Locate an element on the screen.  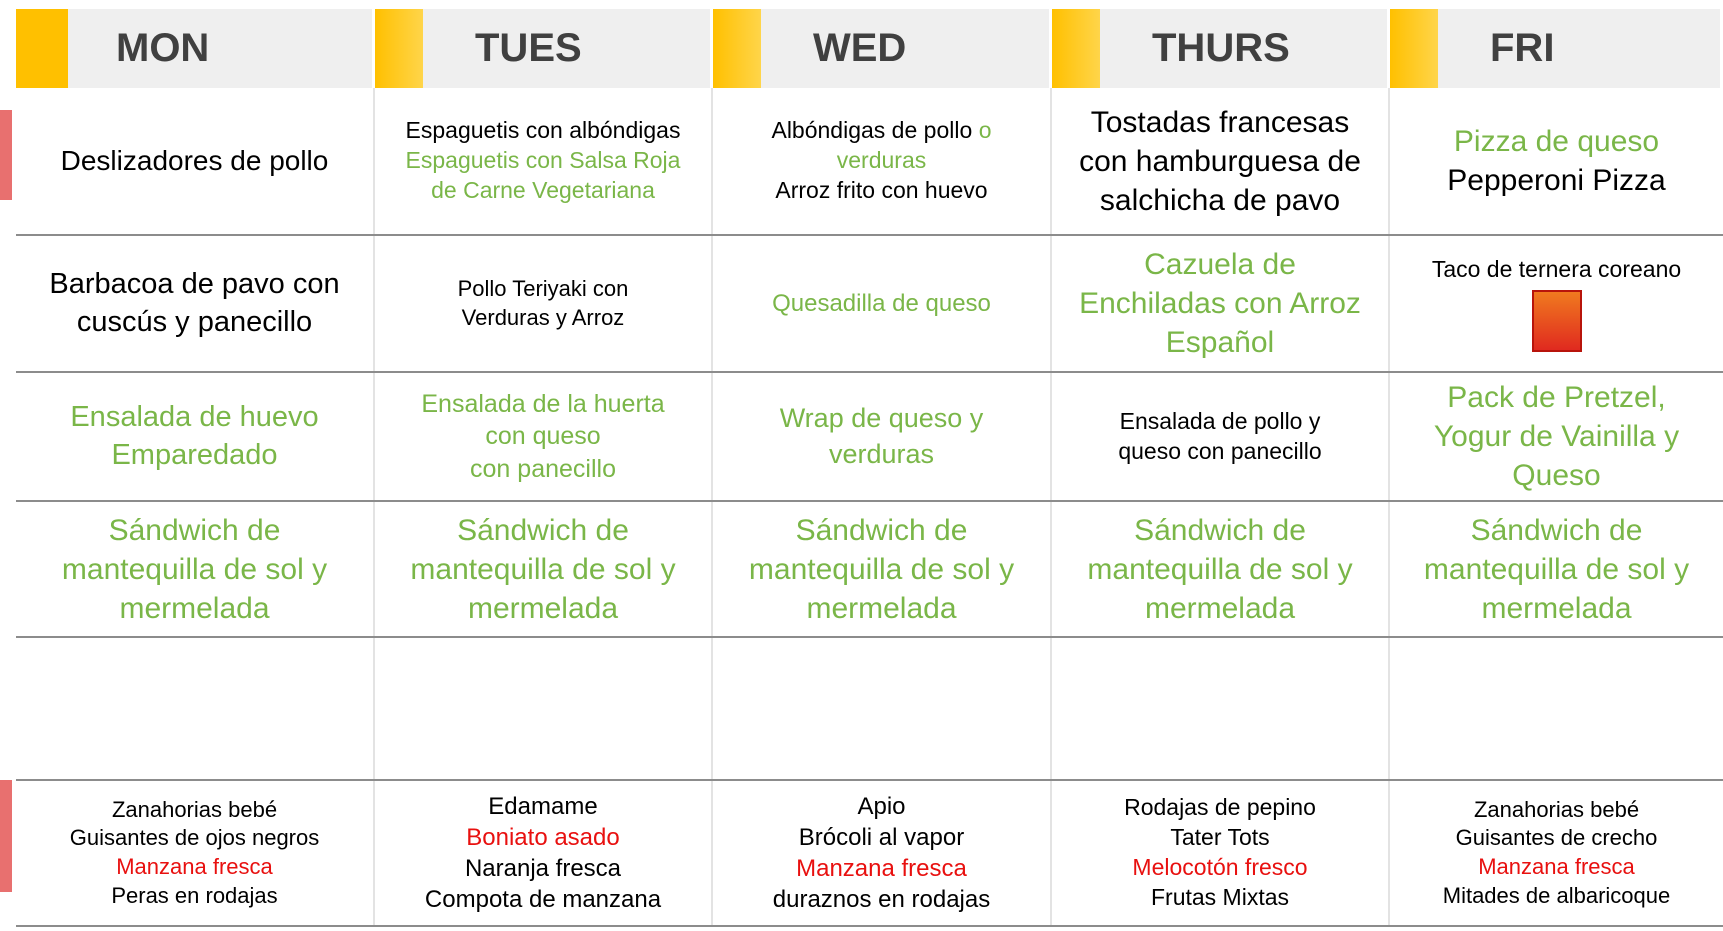
menu-line: Ensalada de la huerta is located at coordinates (542, 404).